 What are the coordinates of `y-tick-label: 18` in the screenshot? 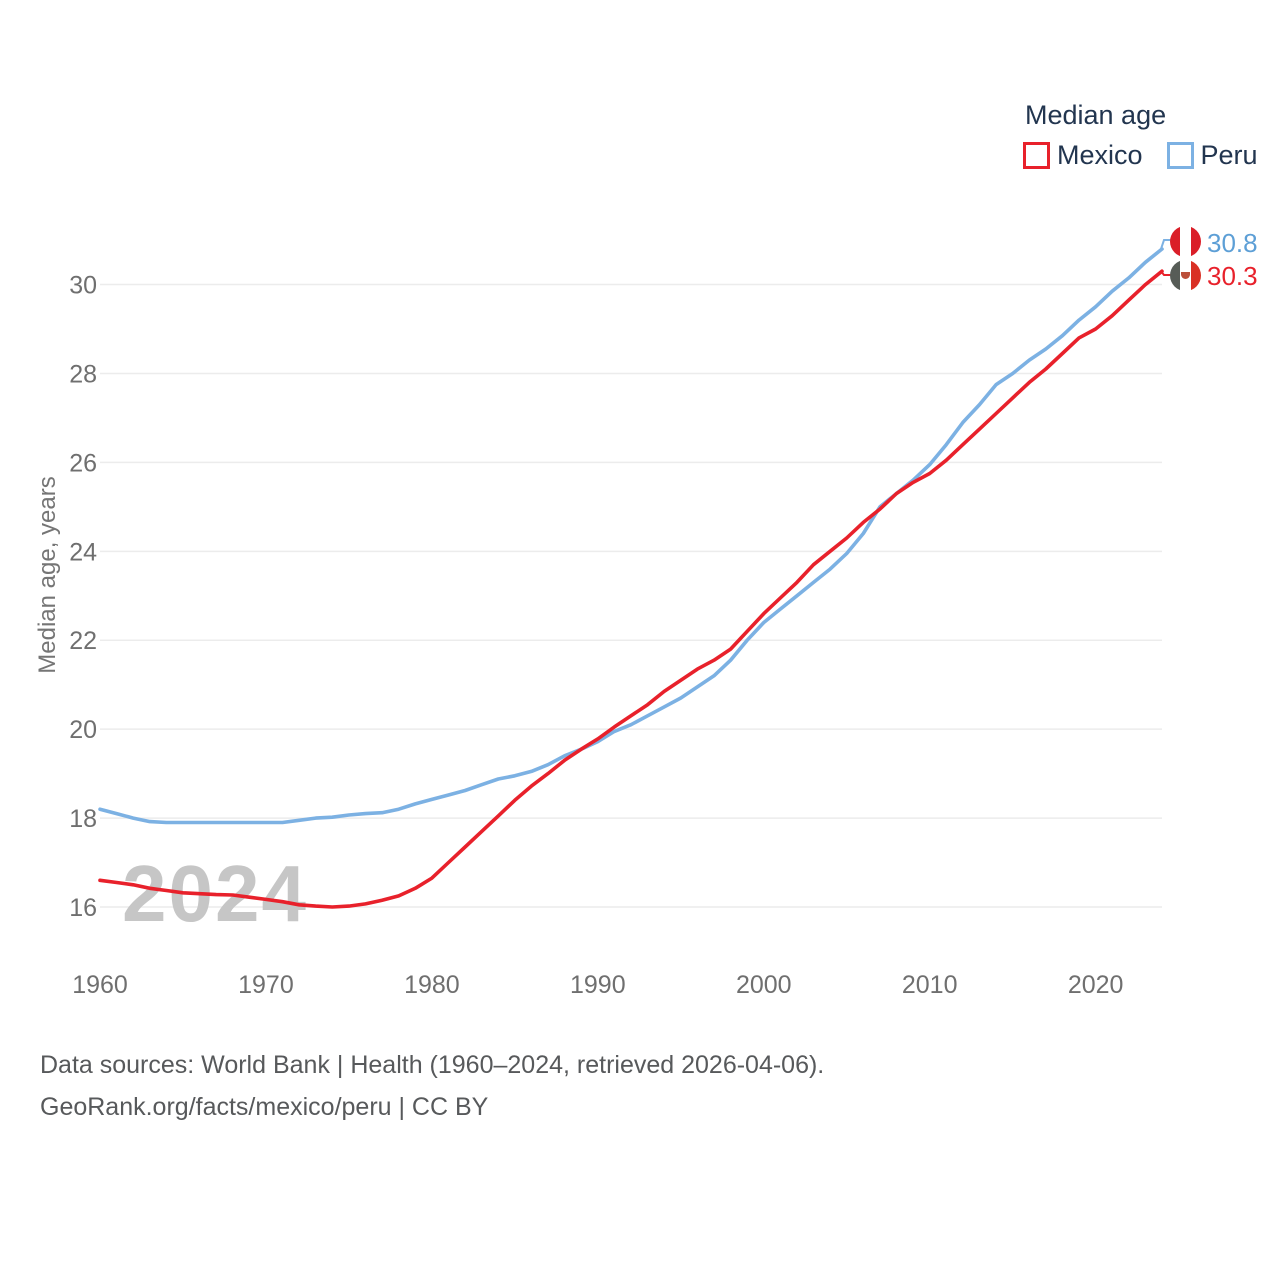 It's located at (83, 819).